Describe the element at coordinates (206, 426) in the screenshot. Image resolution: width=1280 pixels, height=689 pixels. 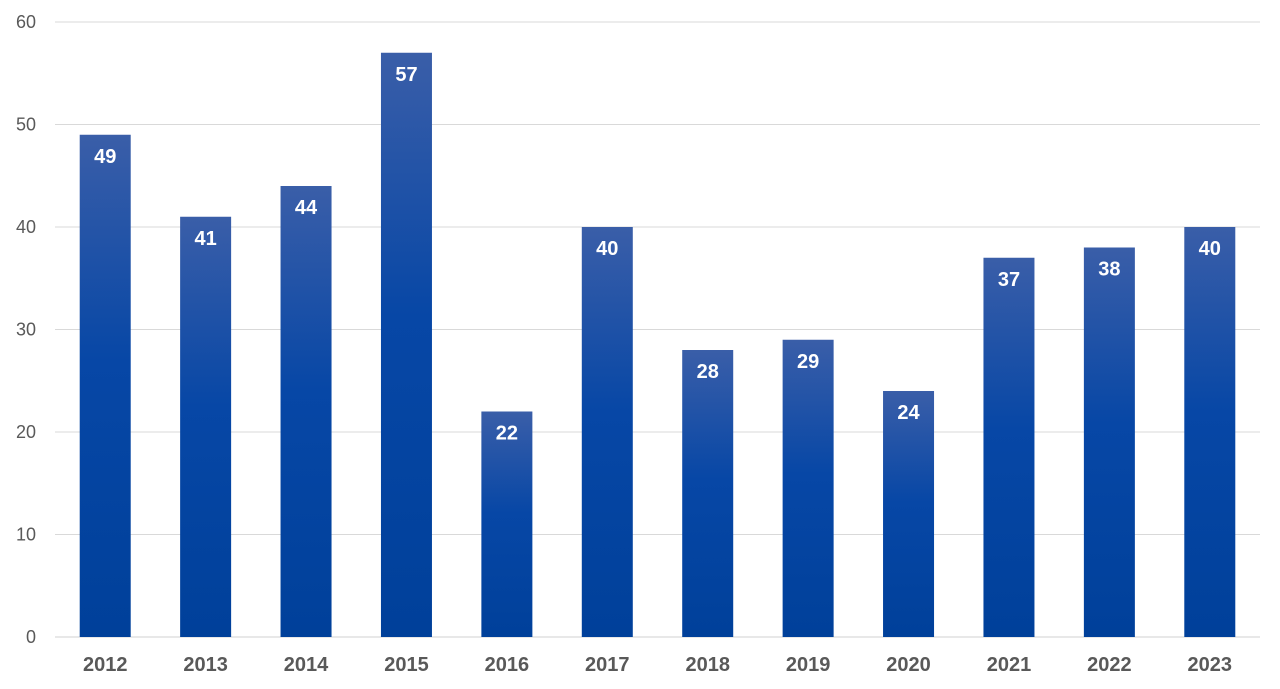
I see `bar-2013` at that location.